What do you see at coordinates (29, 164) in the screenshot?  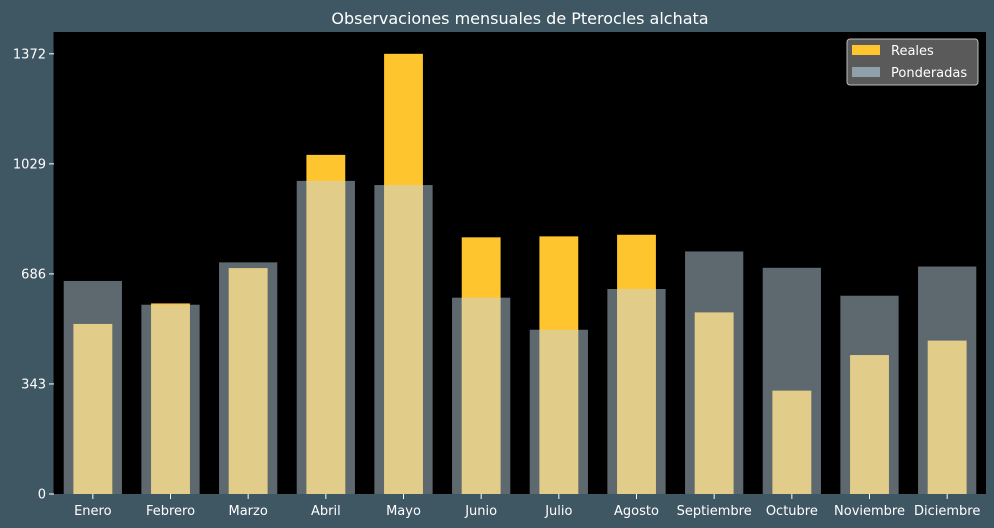 I see `y-tick-label: 1029` at bounding box center [29, 164].